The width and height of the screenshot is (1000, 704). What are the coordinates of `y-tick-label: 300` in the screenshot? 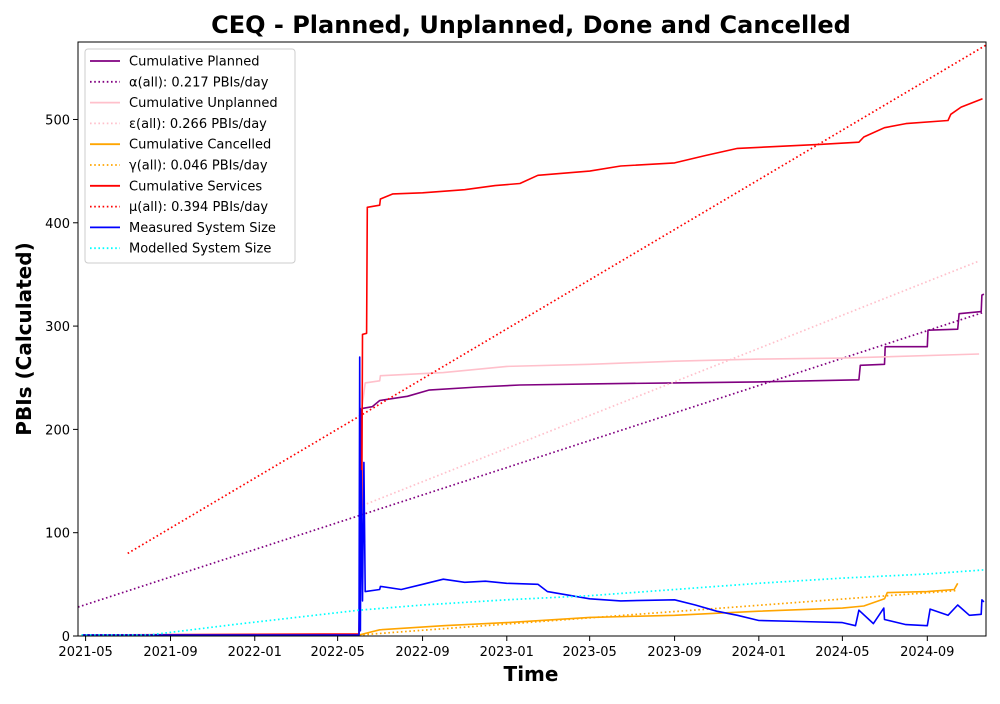 It's located at (57, 327).